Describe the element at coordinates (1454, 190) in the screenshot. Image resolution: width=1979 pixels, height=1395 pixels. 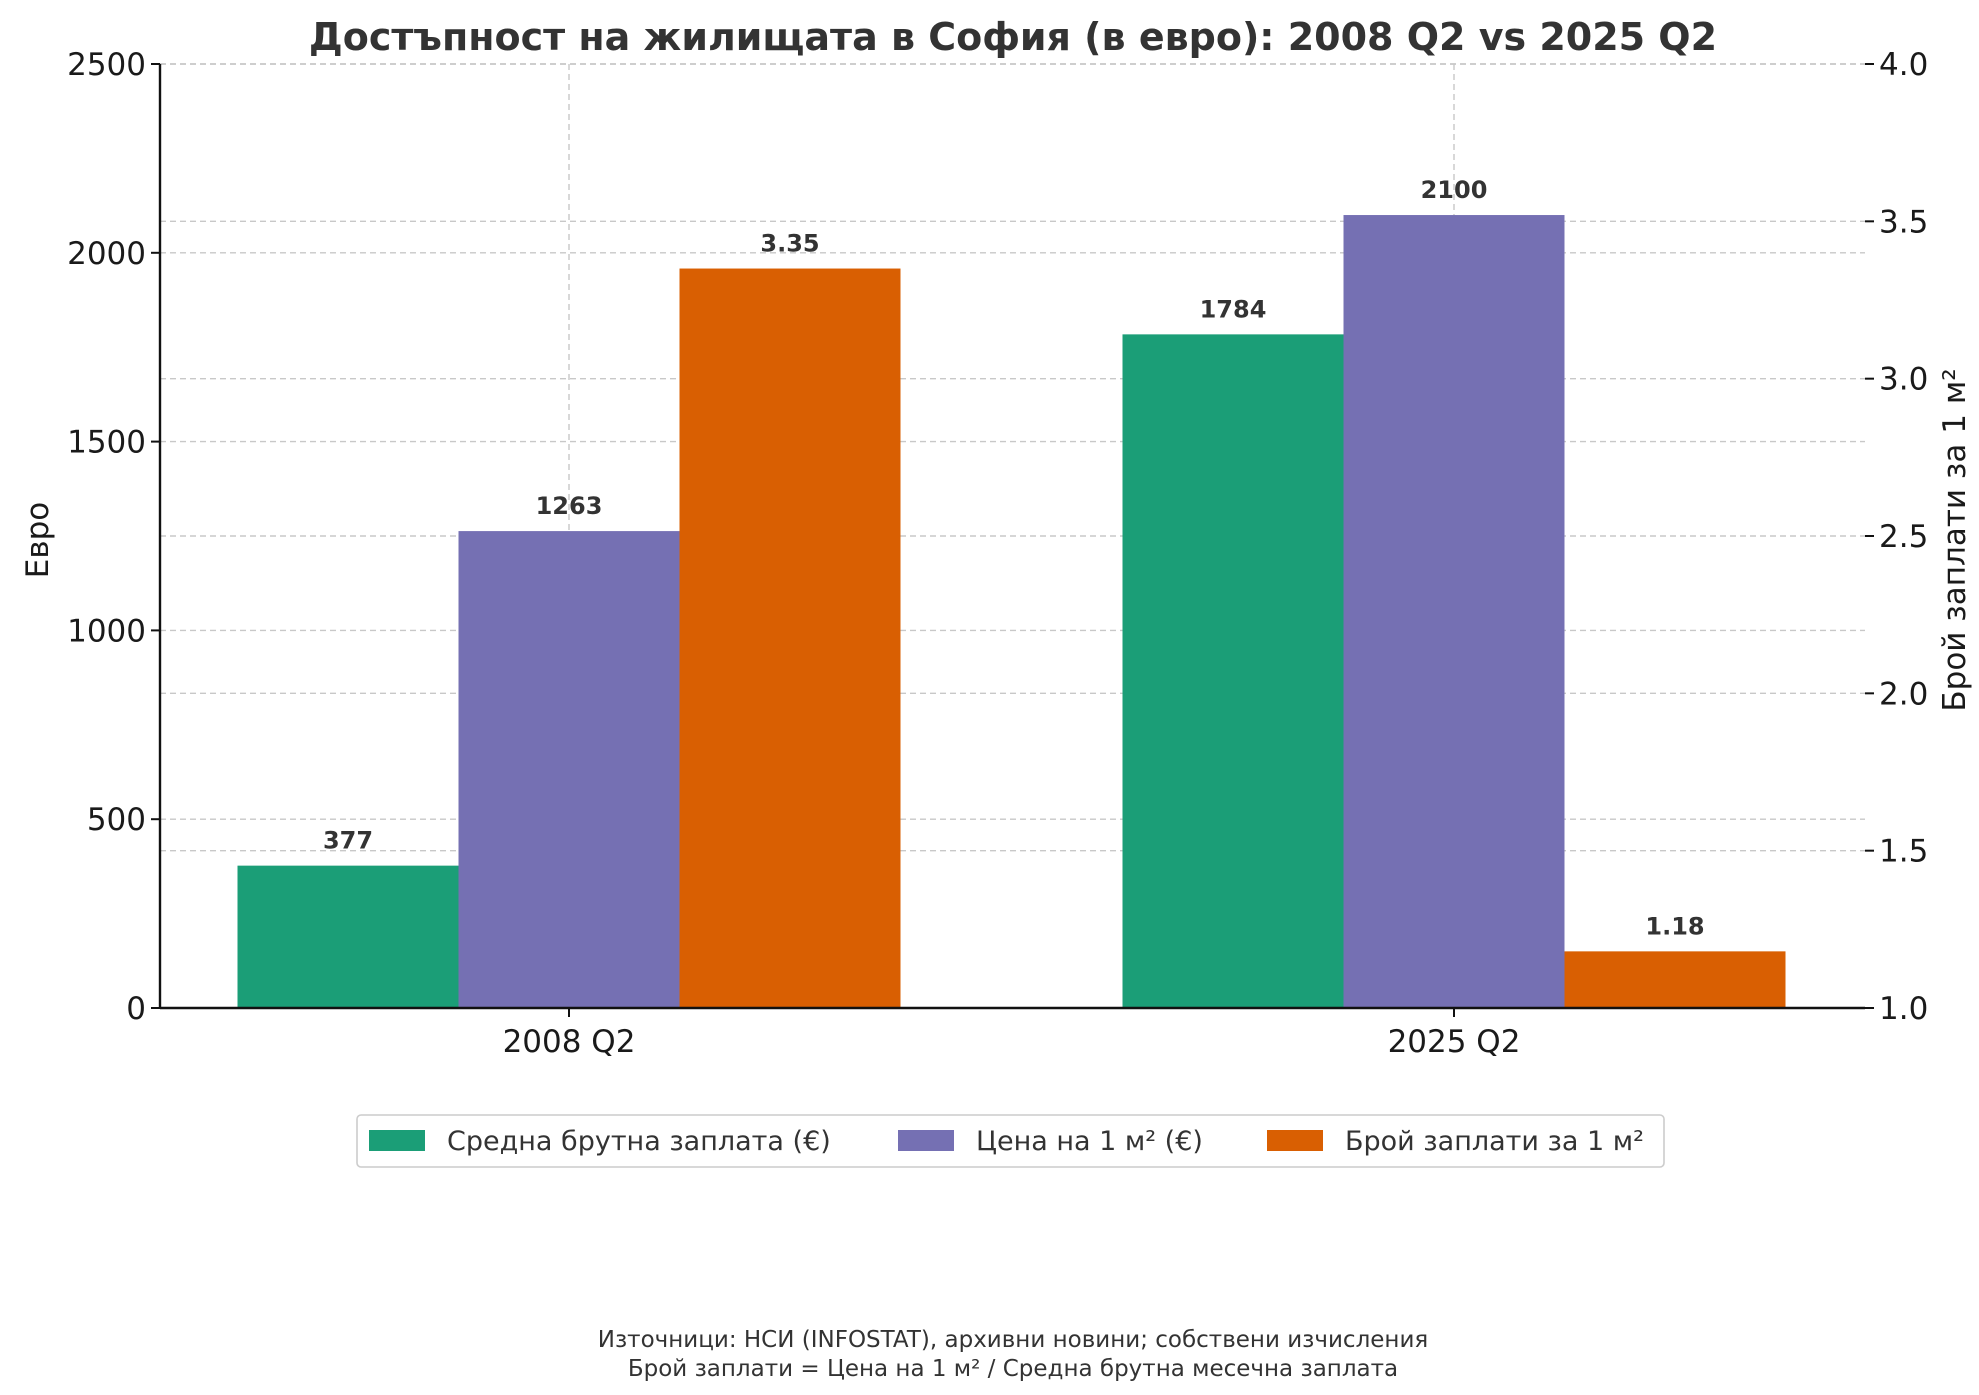
I see `bar-value-label: 2100` at that location.